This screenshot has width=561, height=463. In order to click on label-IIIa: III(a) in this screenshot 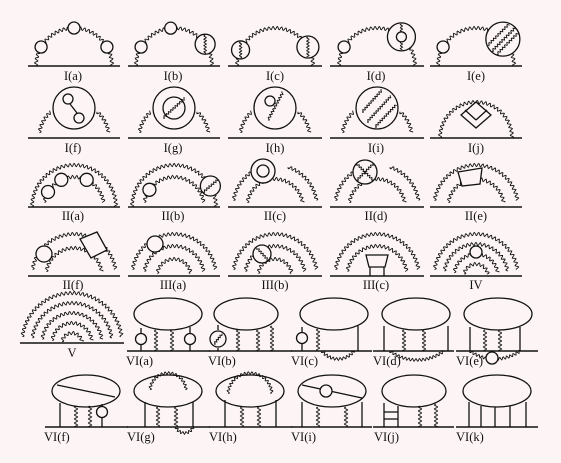, I will do `click(173, 285)`.